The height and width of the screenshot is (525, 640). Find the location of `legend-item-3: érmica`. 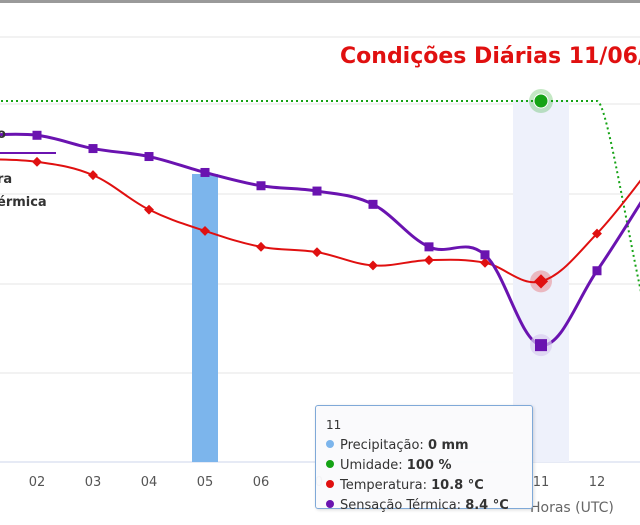

legend-item-3: érmica is located at coordinates (23, 202).